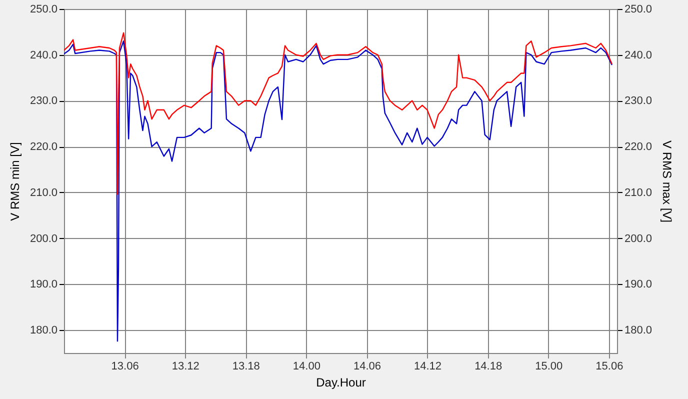 The height and width of the screenshot is (399, 688). I want to click on y-tick-label: 180.0, so click(44, 330).